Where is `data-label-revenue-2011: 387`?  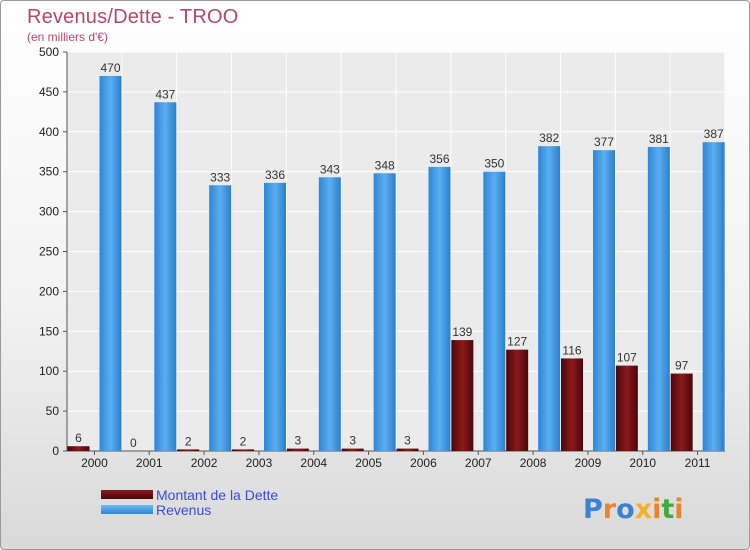
data-label-revenue-2011: 387 is located at coordinates (714, 134).